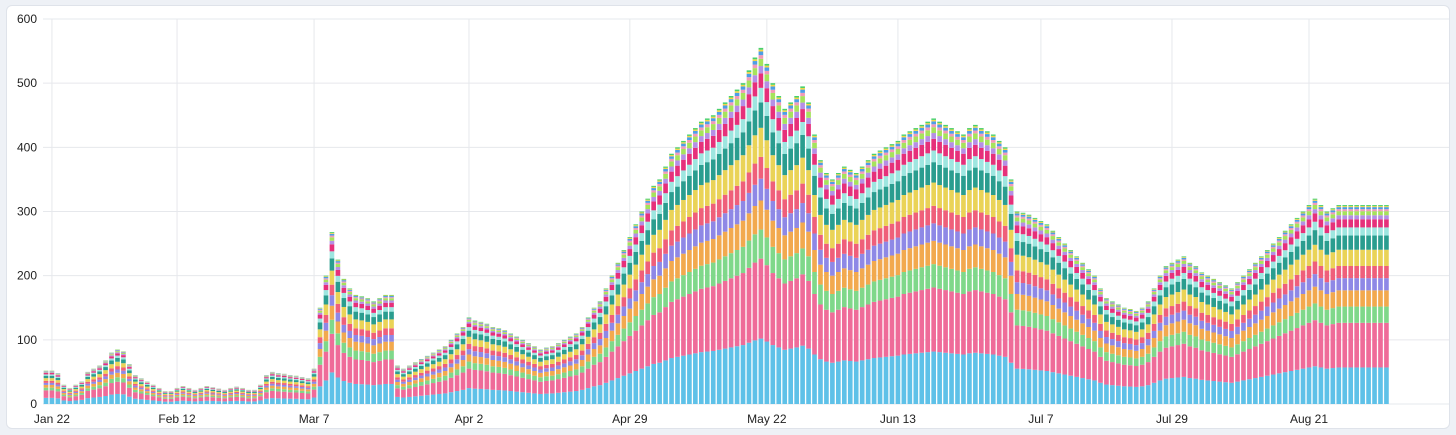  What do you see at coordinates (1172, 419) in the screenshot?
I see `x-tick-label: Jul 29` at bounding box center [1172, 419].